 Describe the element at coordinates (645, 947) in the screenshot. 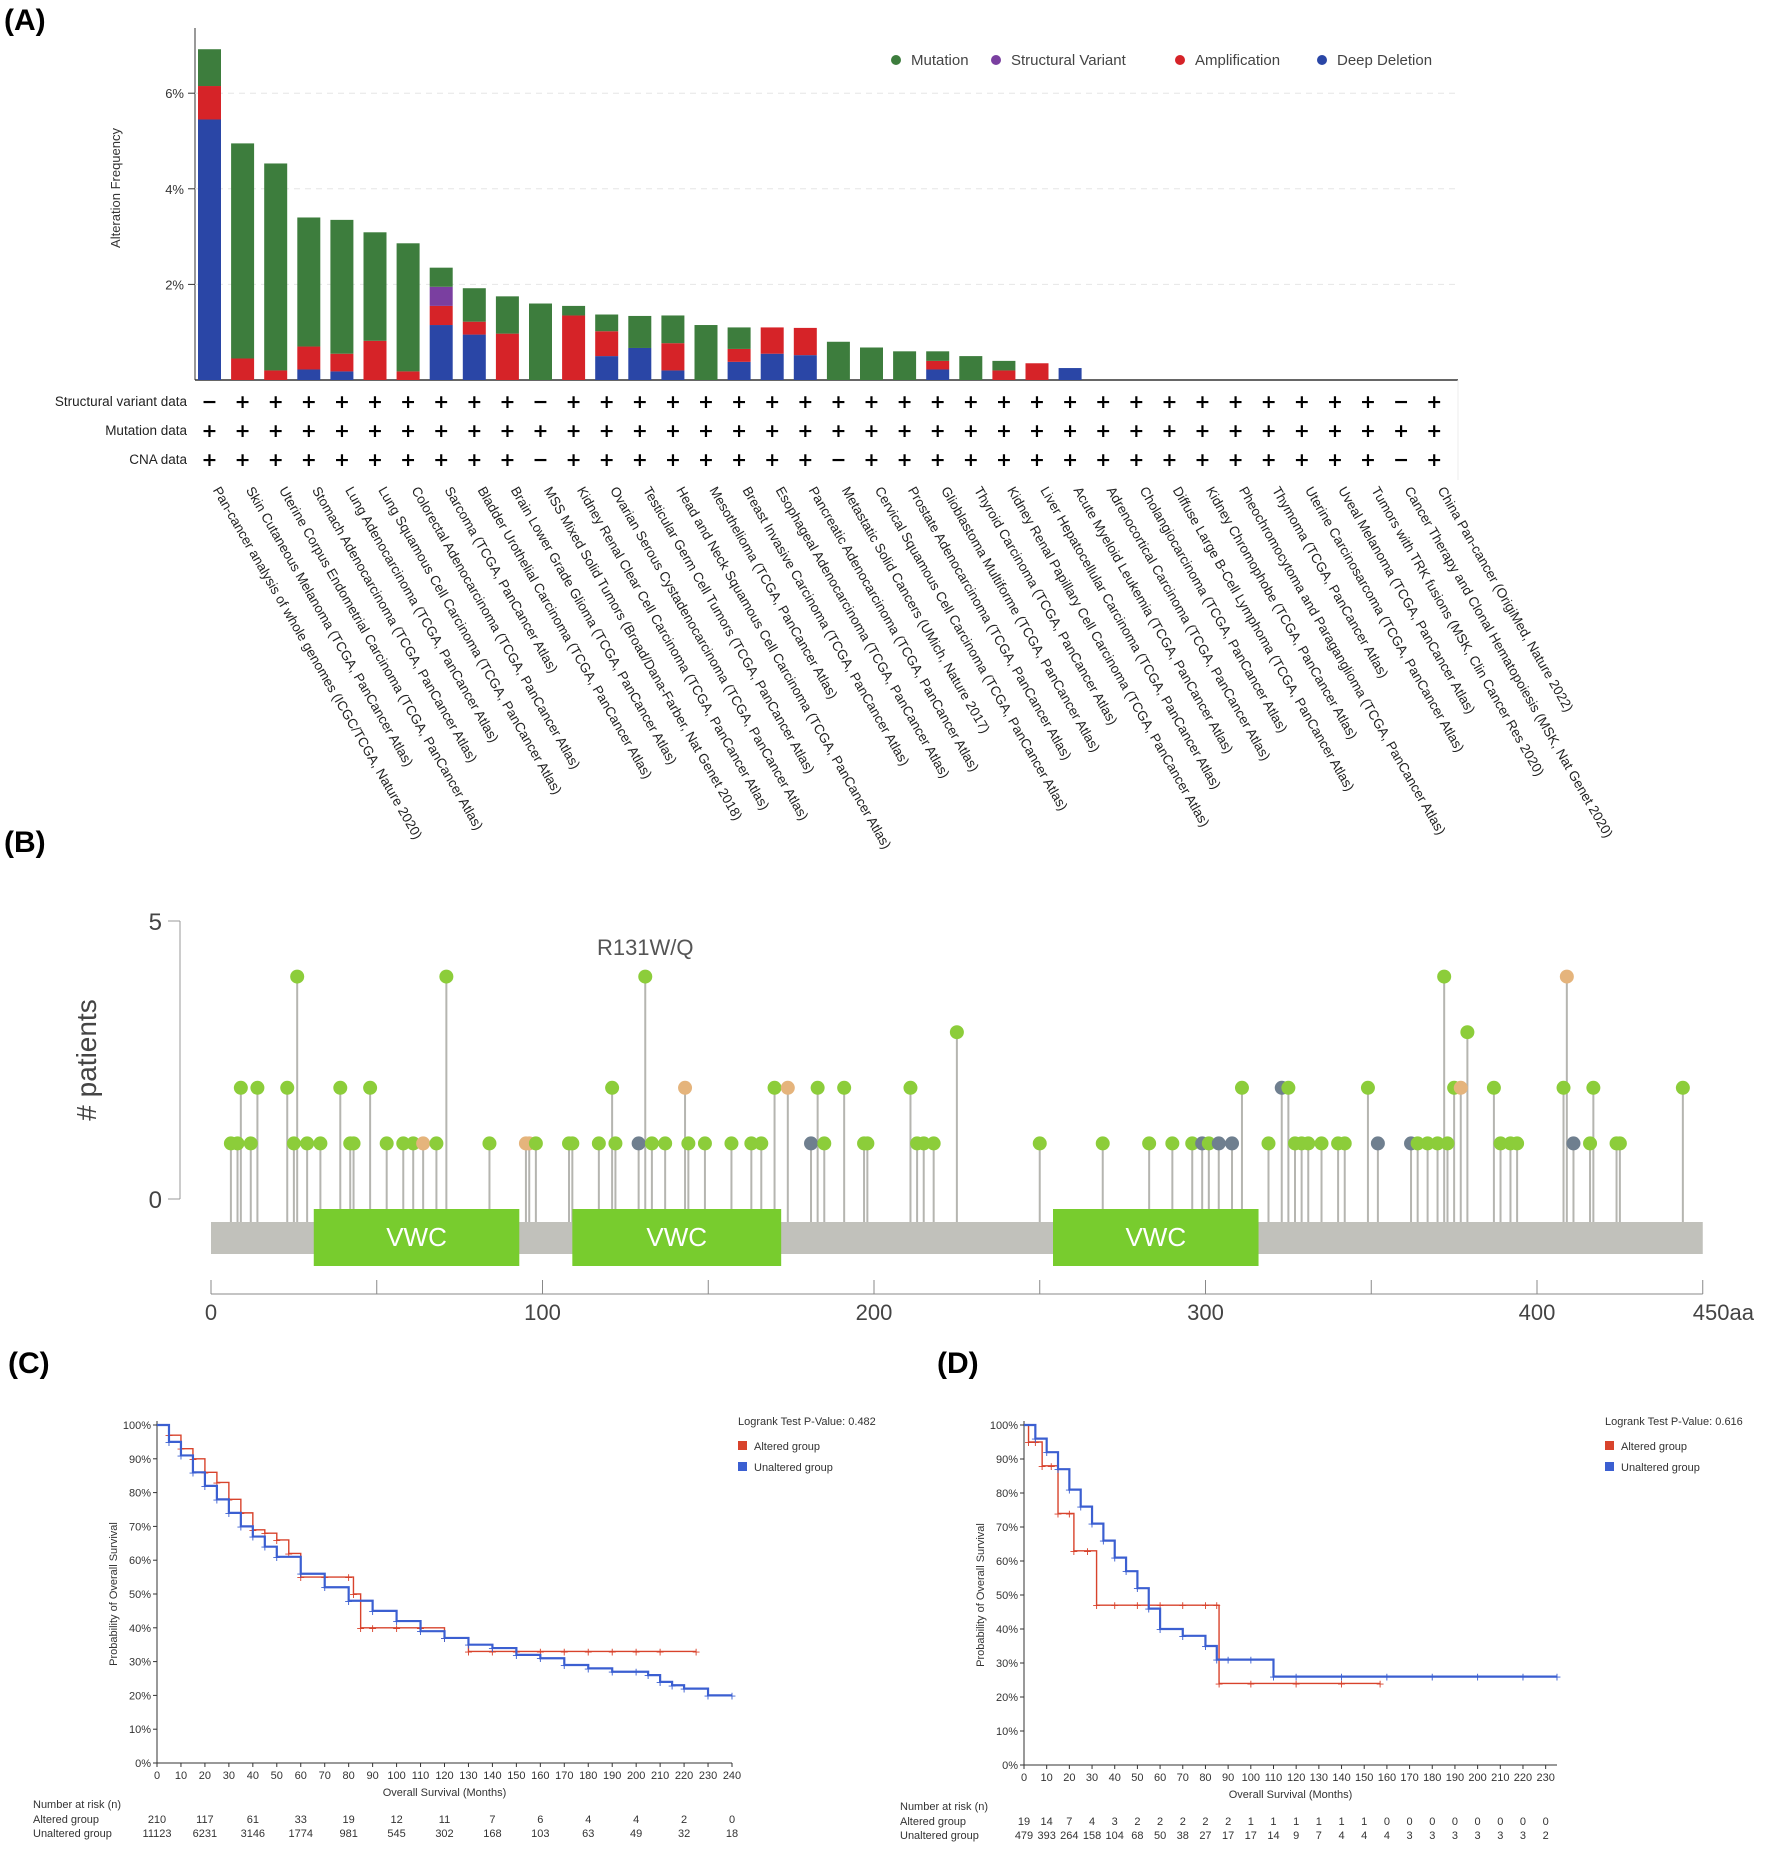

I see `mutation-annotation: R131W/Q` at that location.